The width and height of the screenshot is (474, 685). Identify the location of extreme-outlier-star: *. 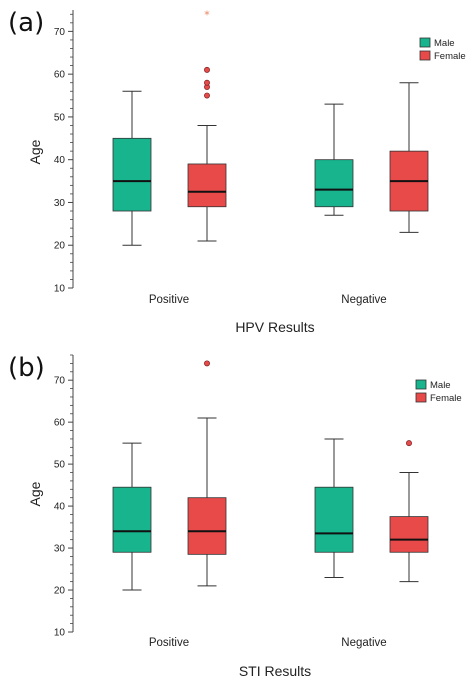
(207, 14).